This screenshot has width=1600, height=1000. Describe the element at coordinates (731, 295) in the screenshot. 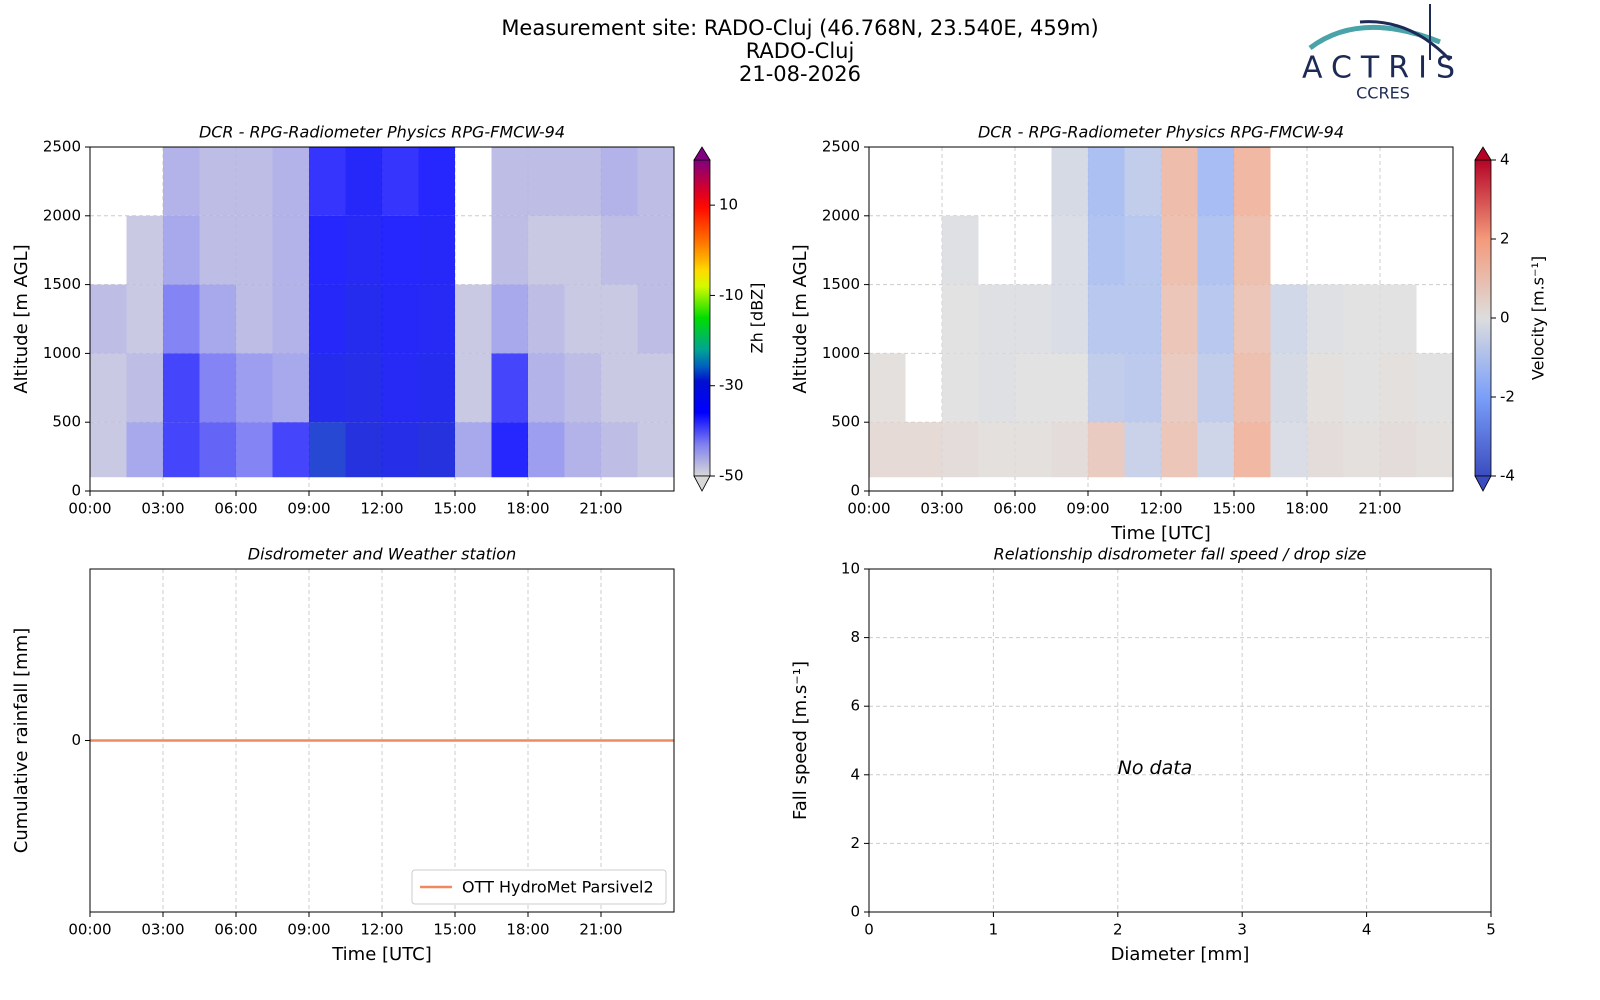

I see `colorbar-tick-label: -10` at that location.